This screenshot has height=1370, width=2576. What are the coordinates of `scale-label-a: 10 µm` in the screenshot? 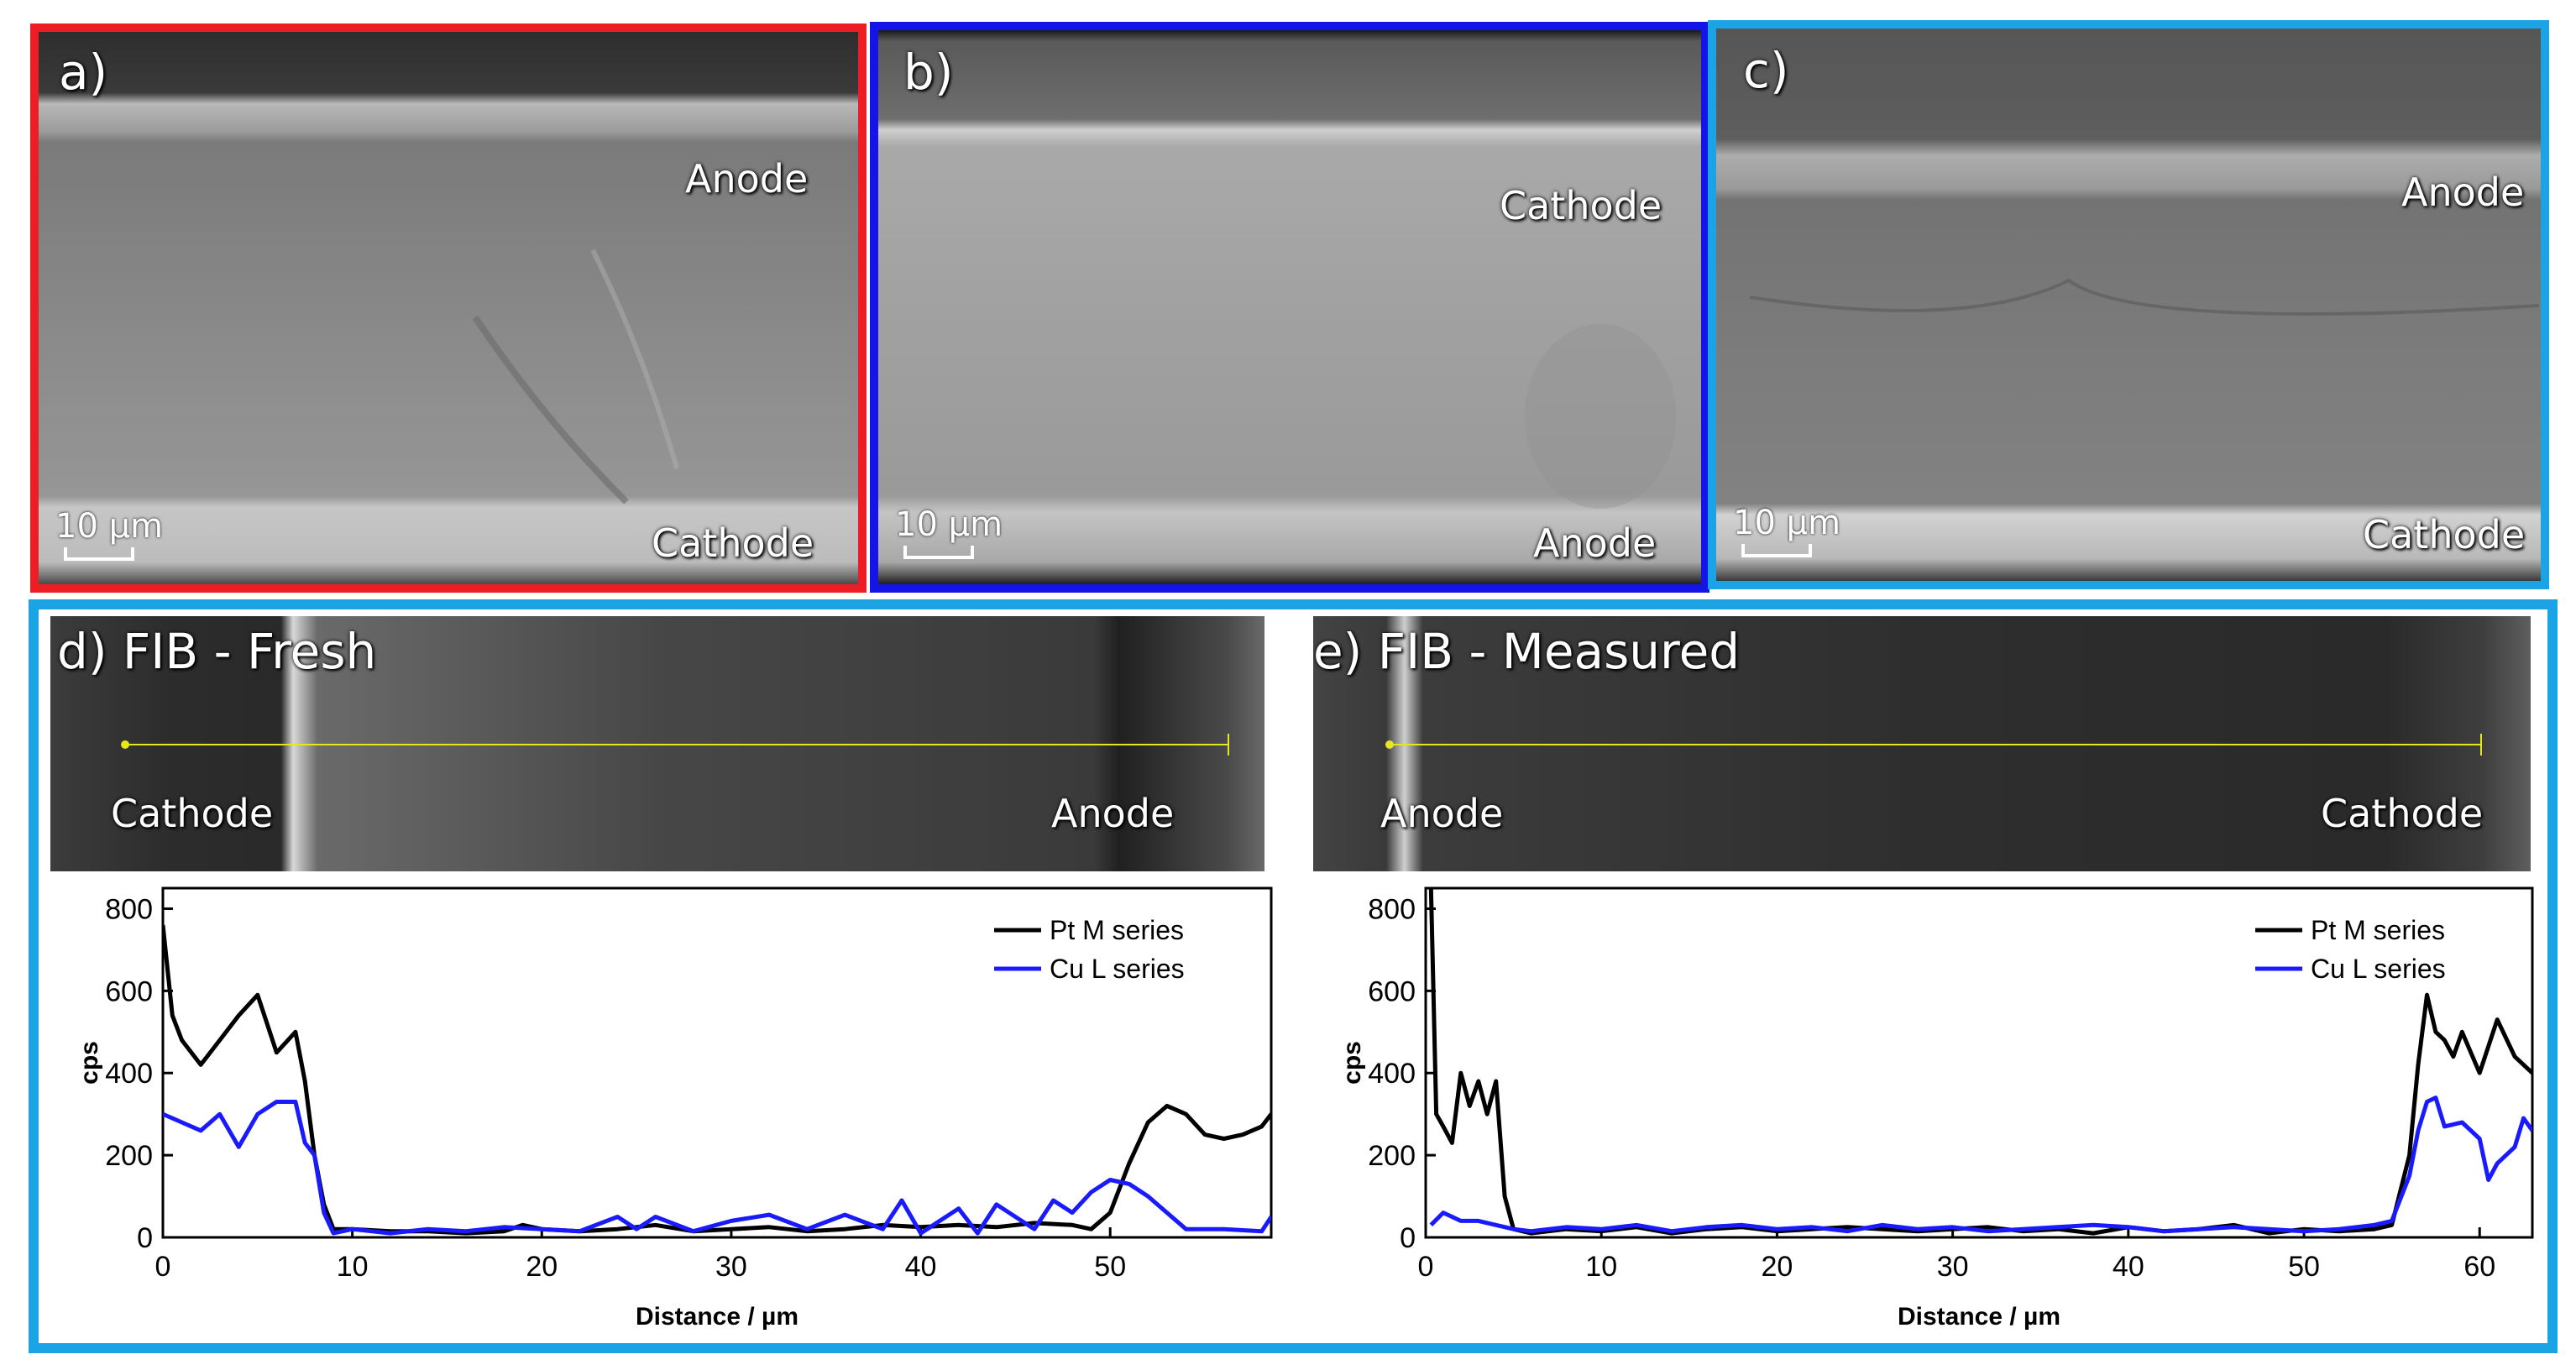 It's located at (109, 526).